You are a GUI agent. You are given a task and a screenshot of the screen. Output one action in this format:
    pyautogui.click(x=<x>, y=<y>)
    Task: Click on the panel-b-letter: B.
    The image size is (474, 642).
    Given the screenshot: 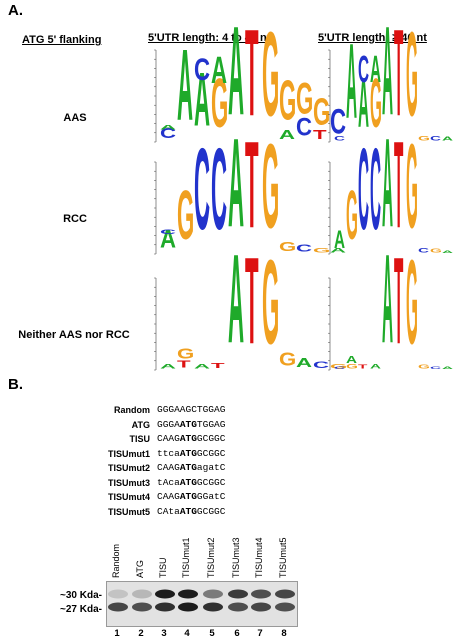 What is the action you would take?
    pyautogui.click(x=15, y=384)
    